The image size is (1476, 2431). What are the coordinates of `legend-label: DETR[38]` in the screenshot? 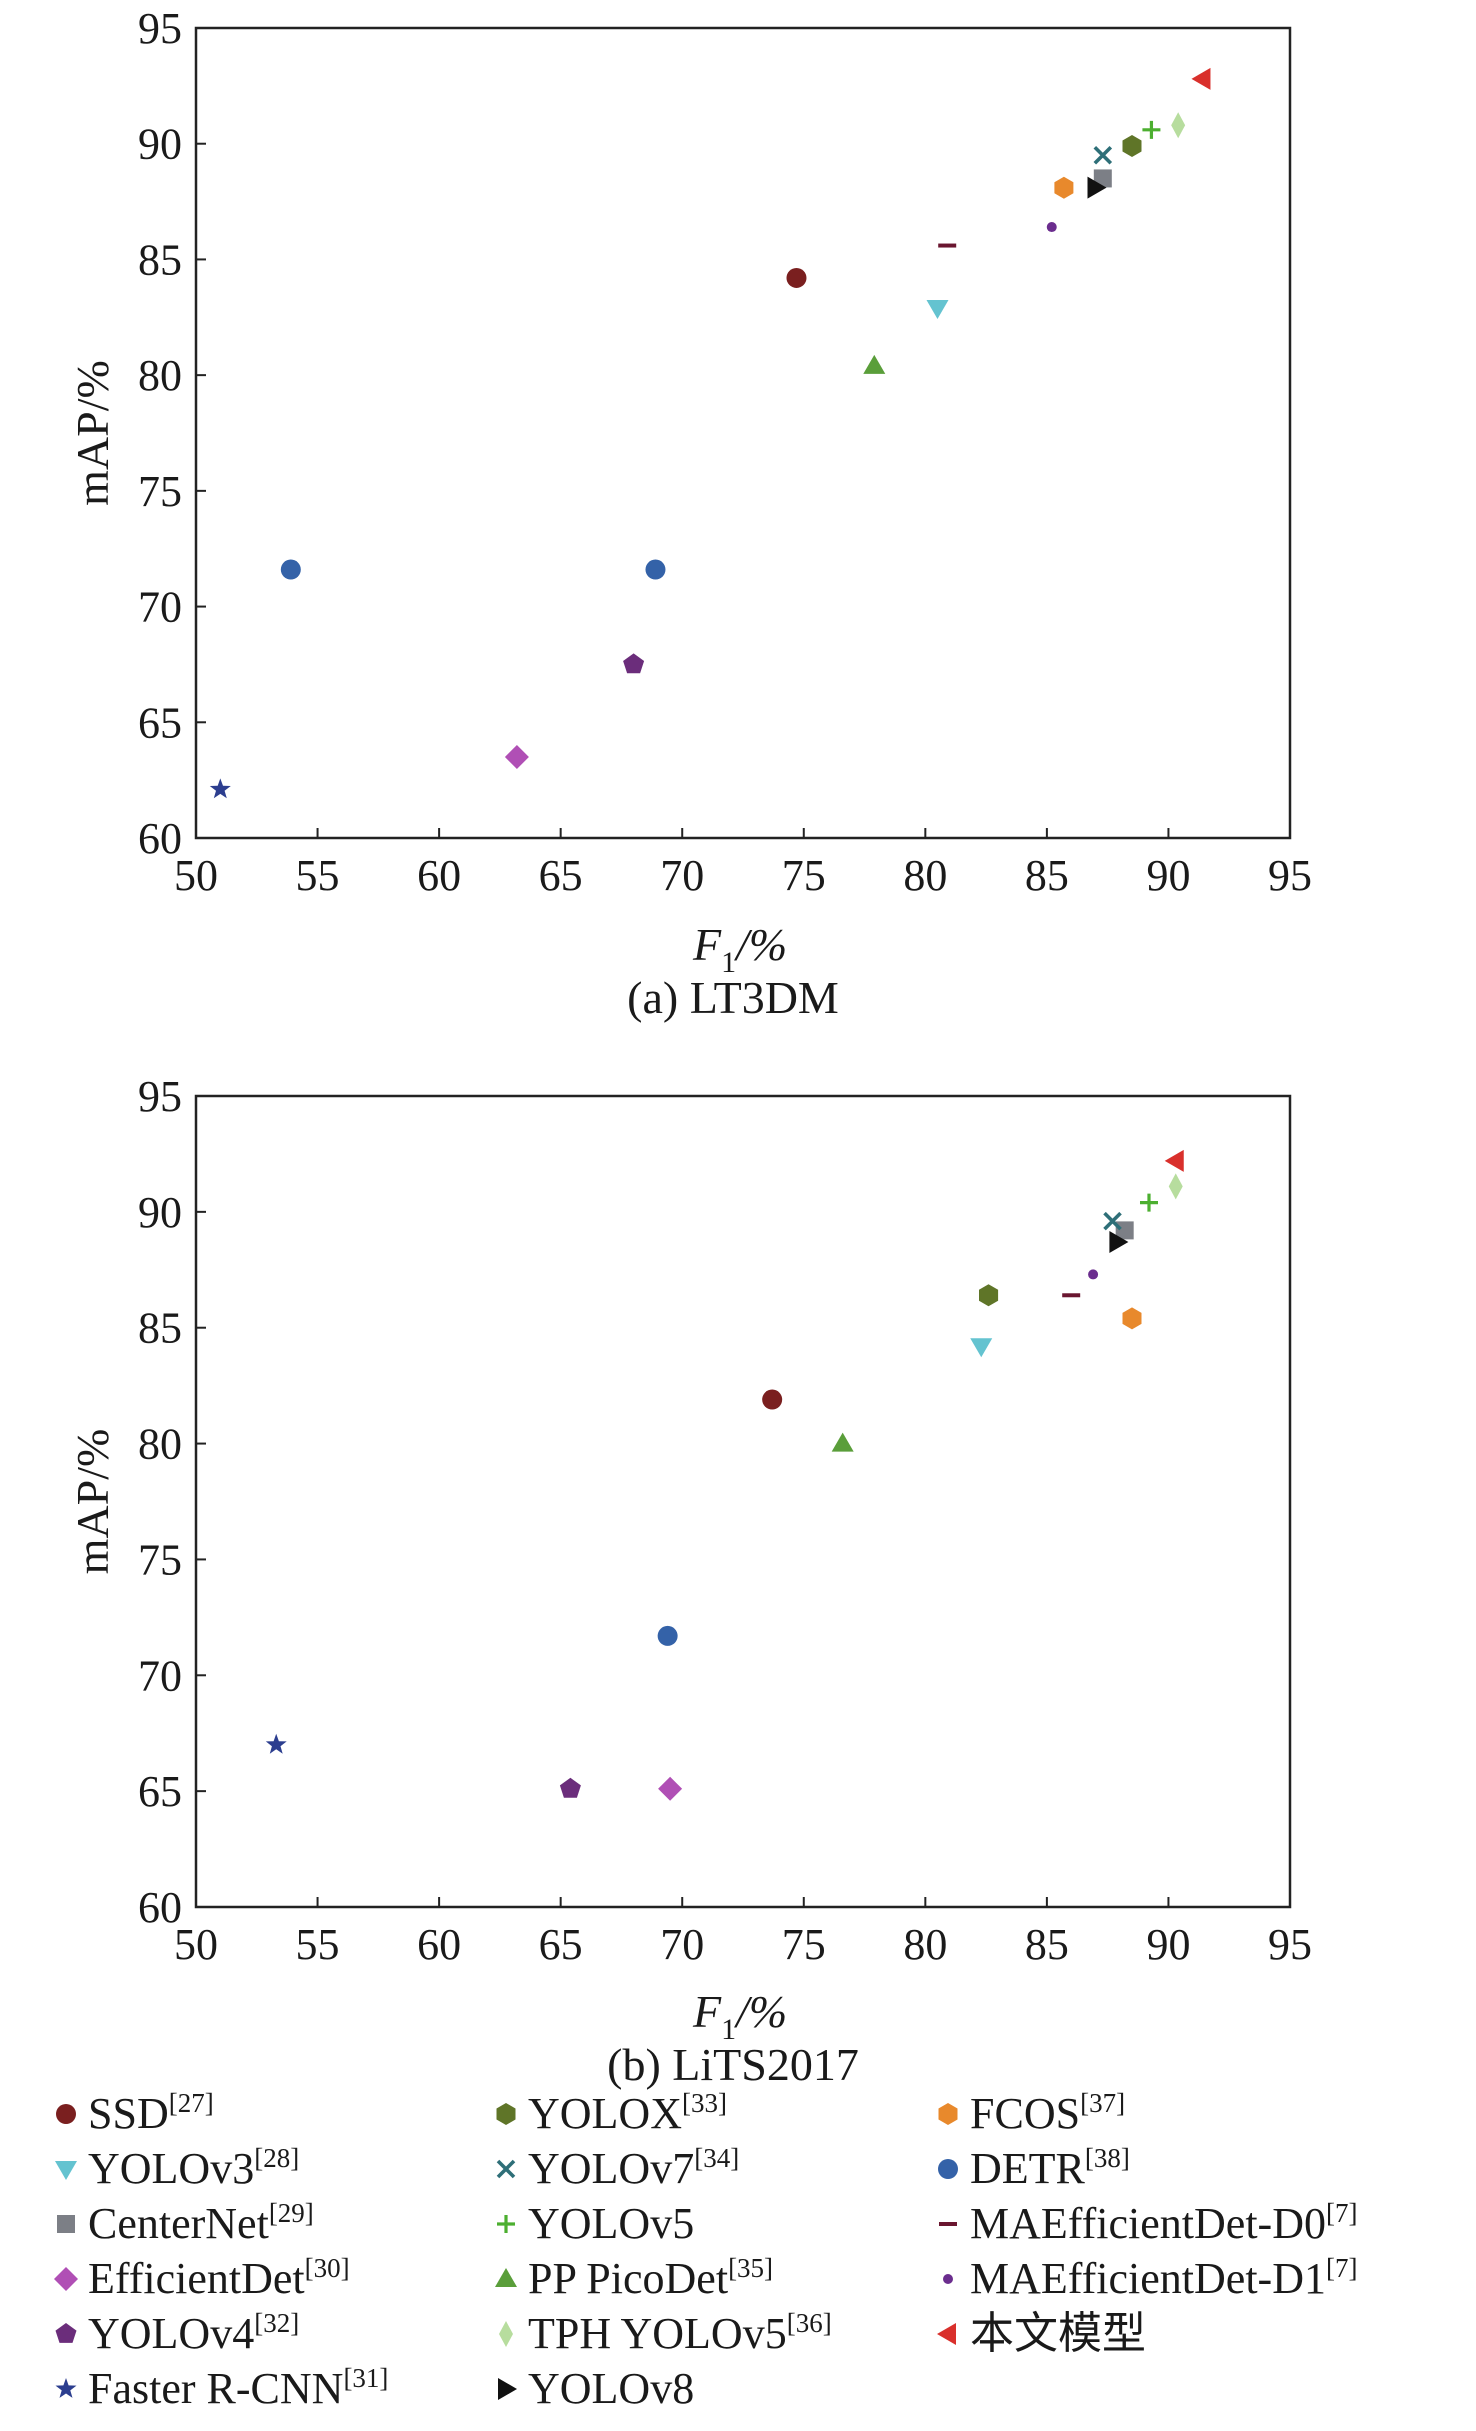 It's located at (1050, 2168).